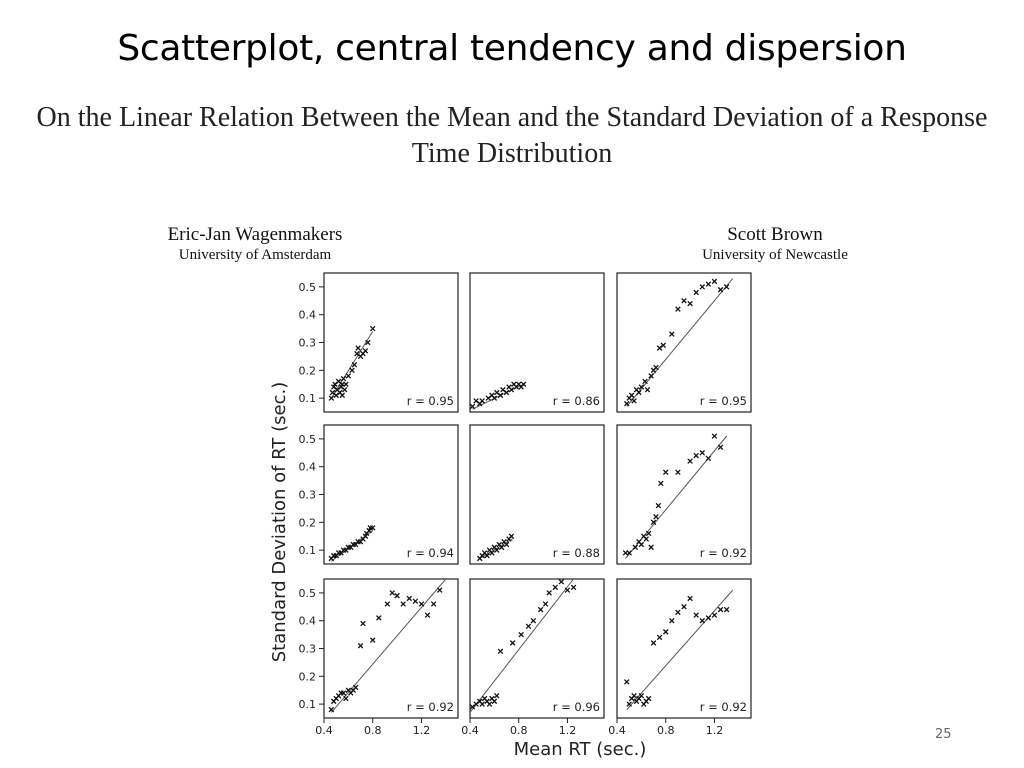 Image resolution: width=1024 pixels, height=768 pixels. I want to click on x-tick-label: 0.8, so click(666, 730).